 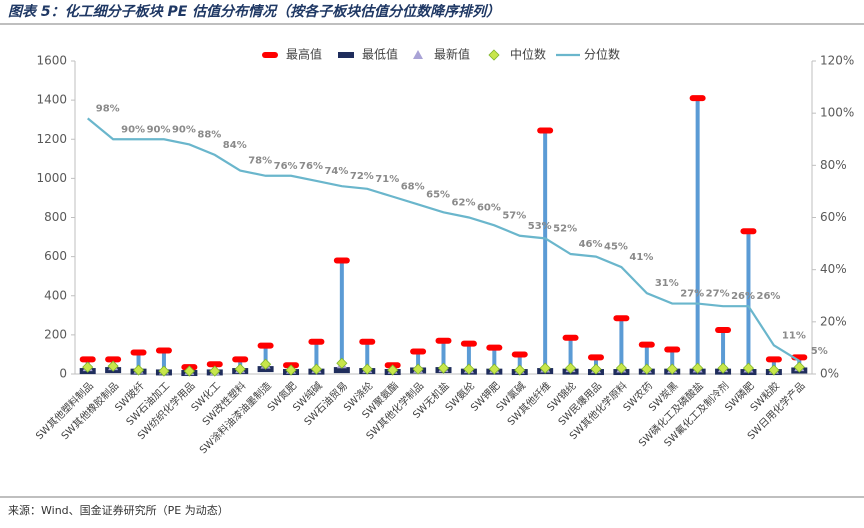 What do you see at coordinates (438, 194) in the screenshot?
I see `data-label: 65%` at bounding box center [438, 194].